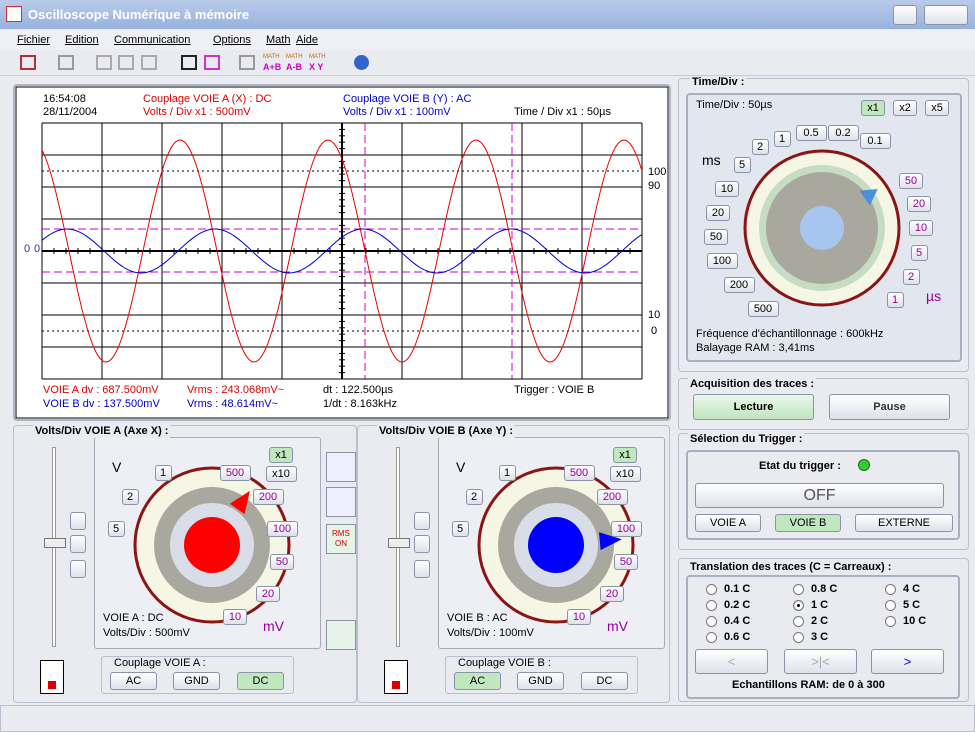  What do you see at coordinates (727, 189) in the screenshot?
I see `ms-label: 10` at bounding box center [727, 189].